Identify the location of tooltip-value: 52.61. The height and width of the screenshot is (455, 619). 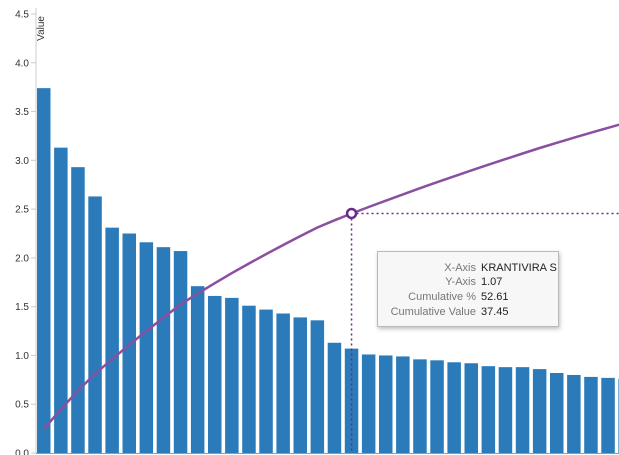
(495, 297).